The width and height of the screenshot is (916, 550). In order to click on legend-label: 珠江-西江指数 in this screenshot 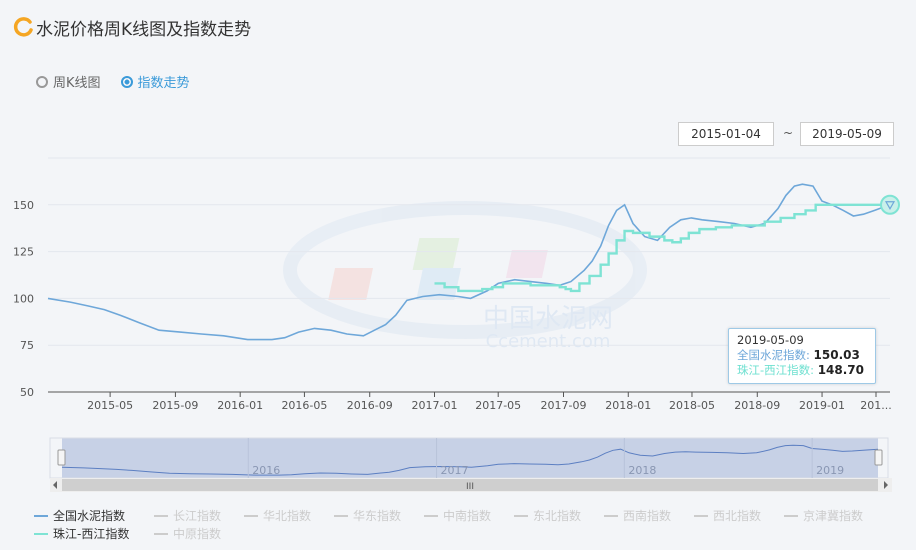, I will do `click(91, 534)`.